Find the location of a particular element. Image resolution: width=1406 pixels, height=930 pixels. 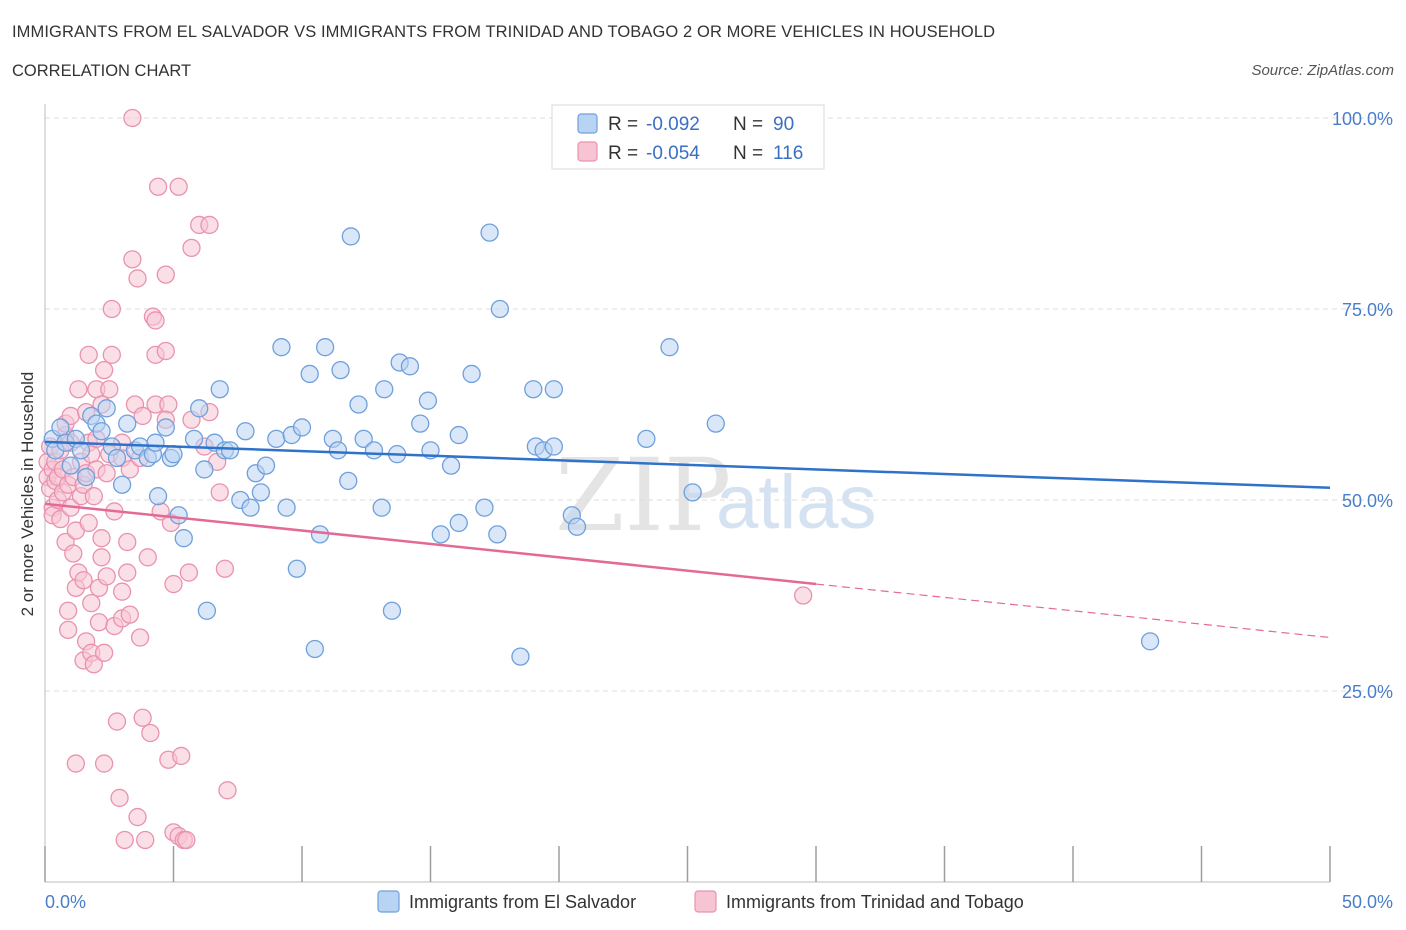

x-tick-label-min: 0.0% is located at coordinates (65, 902).